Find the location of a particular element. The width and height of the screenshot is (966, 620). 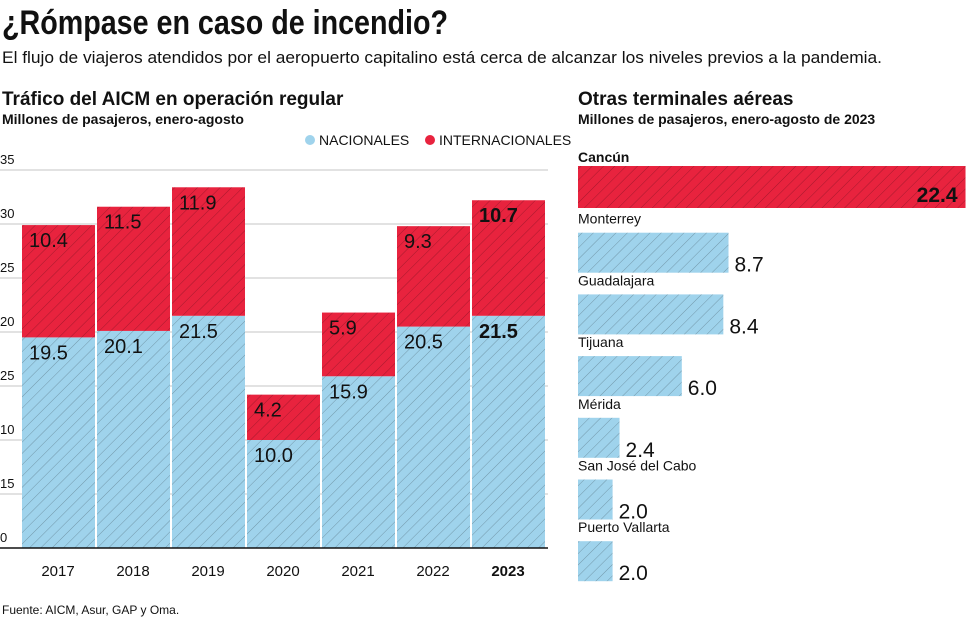

value-label: 22.4 is located at coordinates (937, 195).